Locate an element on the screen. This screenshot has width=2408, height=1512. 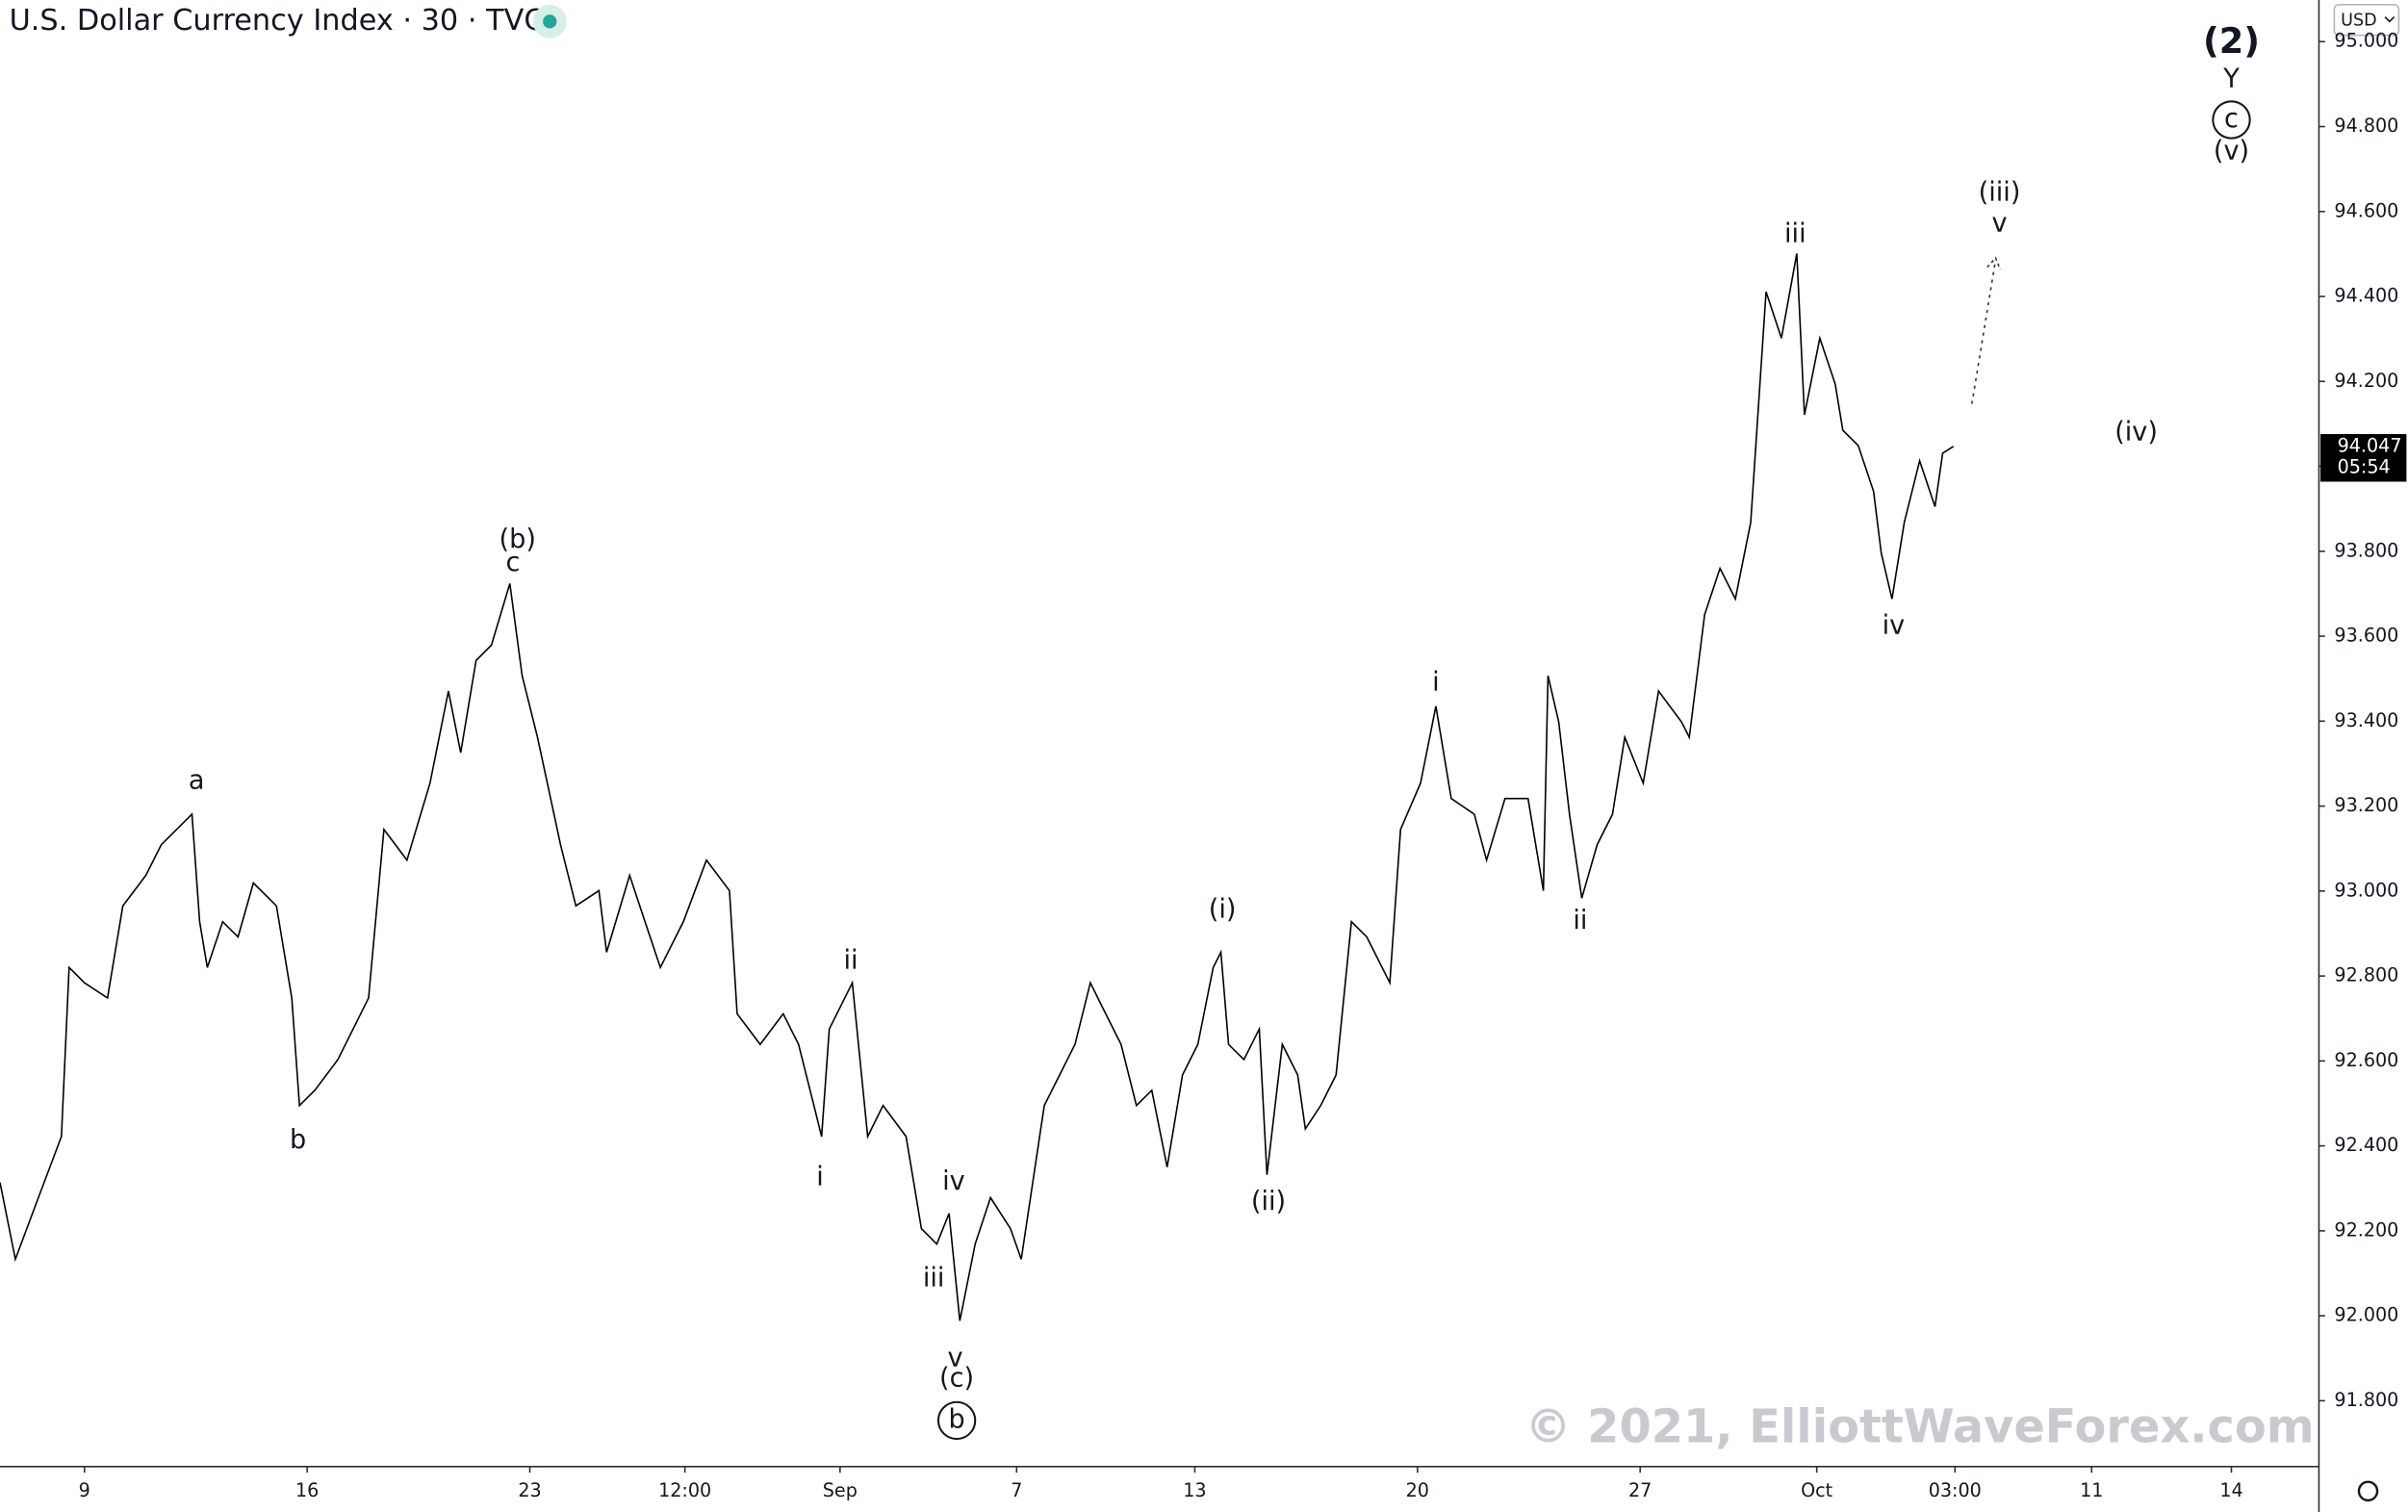
wave-label: (c) is located at coordinates (956, 1378).